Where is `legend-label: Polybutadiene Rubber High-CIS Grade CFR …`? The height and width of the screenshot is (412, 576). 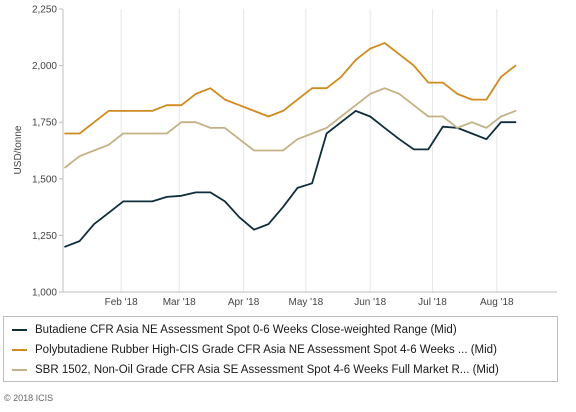
legend-label: Polybutadiene Rubber High-CIS Grade CFR … is located at coordinates (266, 350).